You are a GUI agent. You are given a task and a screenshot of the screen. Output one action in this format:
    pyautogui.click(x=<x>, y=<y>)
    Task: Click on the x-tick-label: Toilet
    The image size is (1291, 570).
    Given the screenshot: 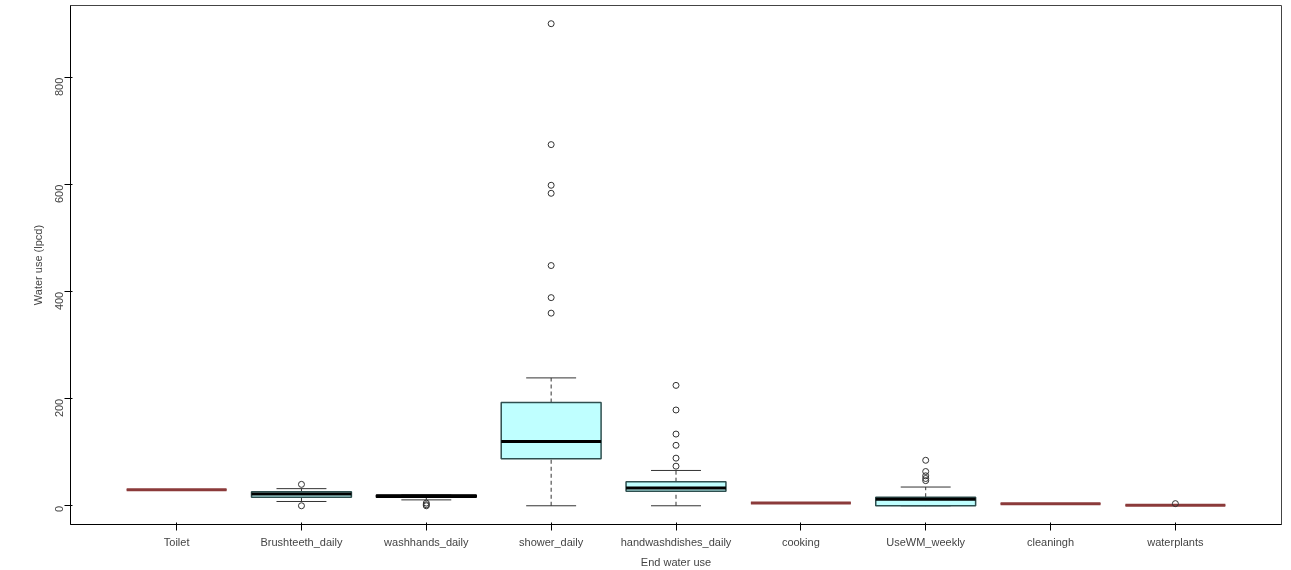 What is the action you would take?
    pyautogui.click(x=176, y=541)
    